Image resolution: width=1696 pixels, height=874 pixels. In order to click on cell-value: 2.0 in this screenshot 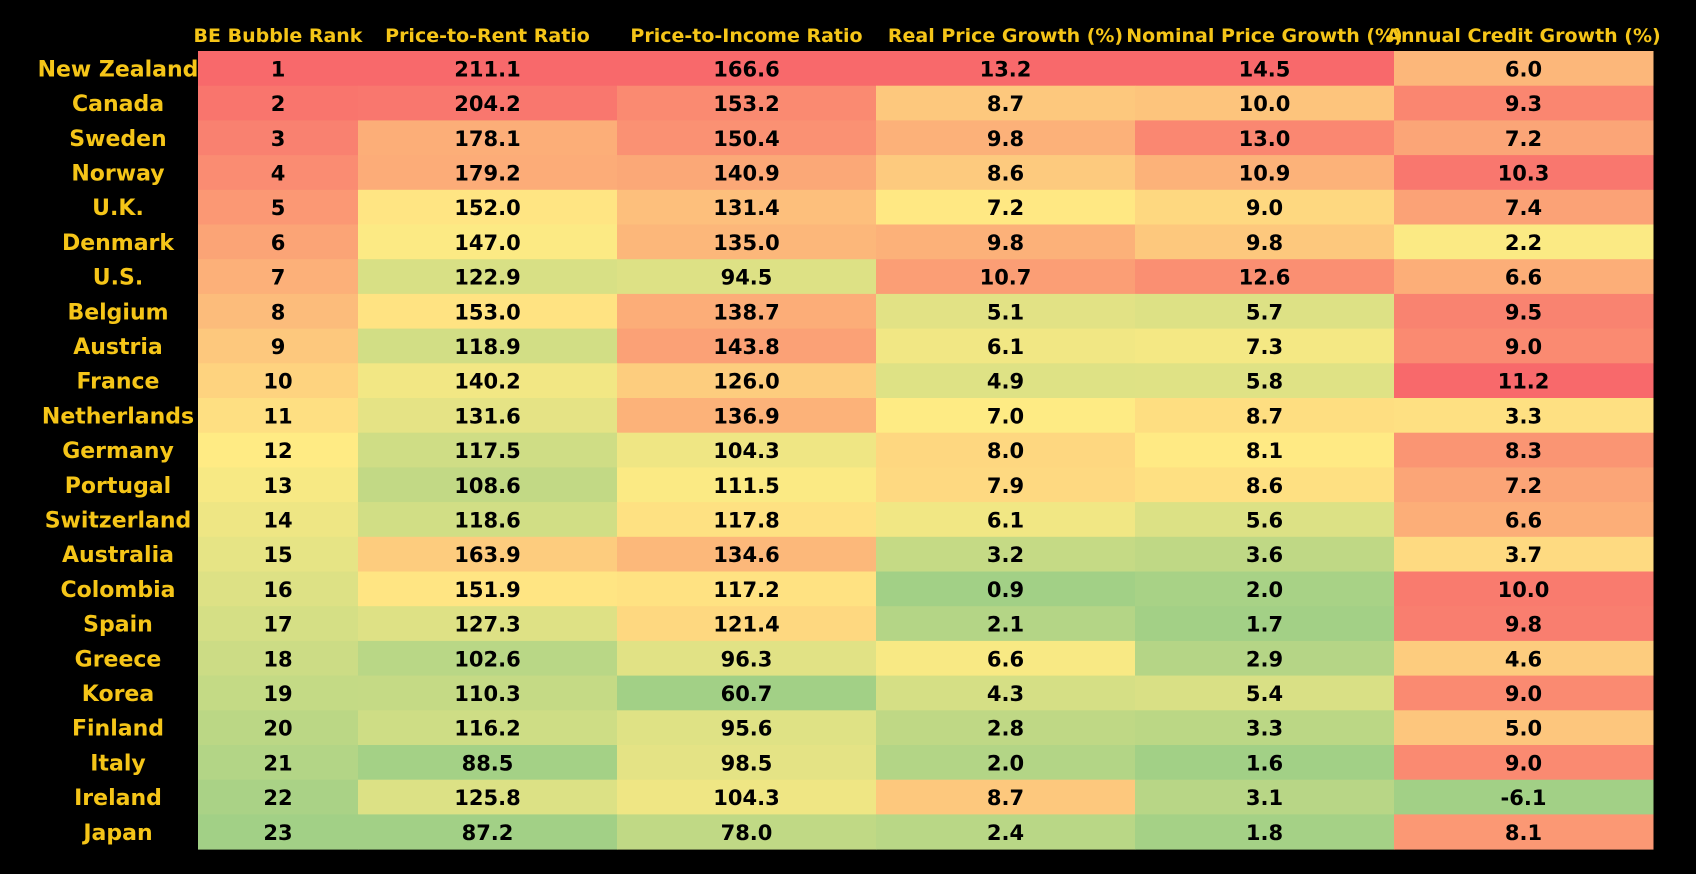, I will do `click(1005, 763)`.